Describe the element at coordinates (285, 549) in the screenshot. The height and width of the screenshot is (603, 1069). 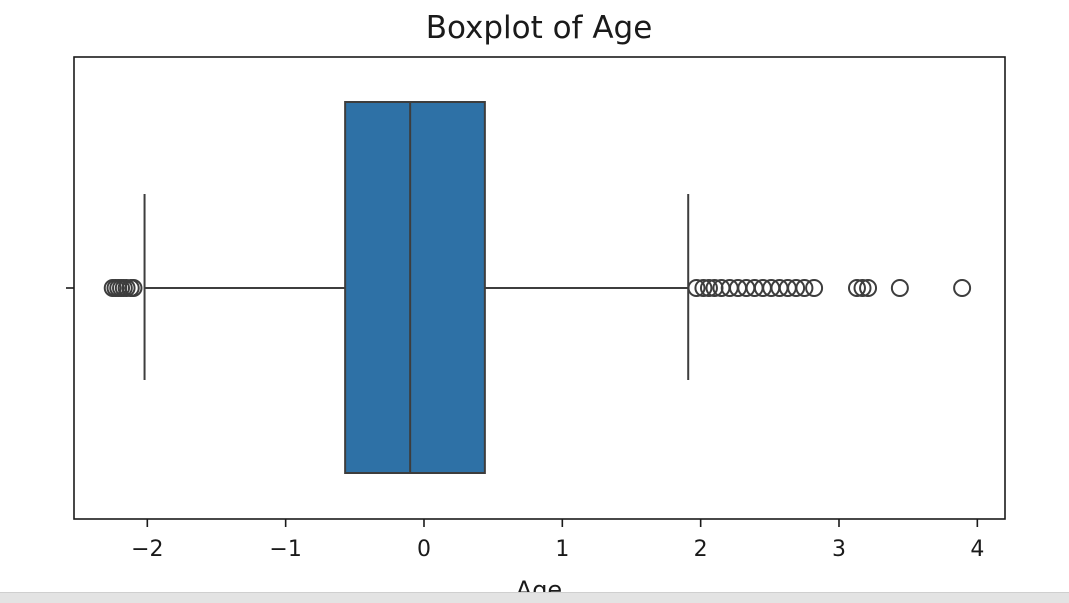
I see `x-tick-label: −1` at that location.